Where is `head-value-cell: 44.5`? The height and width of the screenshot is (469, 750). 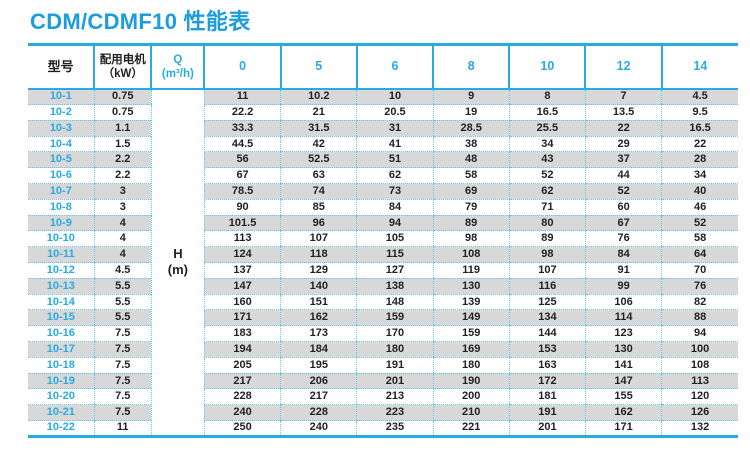 head-value-cell: 44.5 is located at coordinates (242, 144).